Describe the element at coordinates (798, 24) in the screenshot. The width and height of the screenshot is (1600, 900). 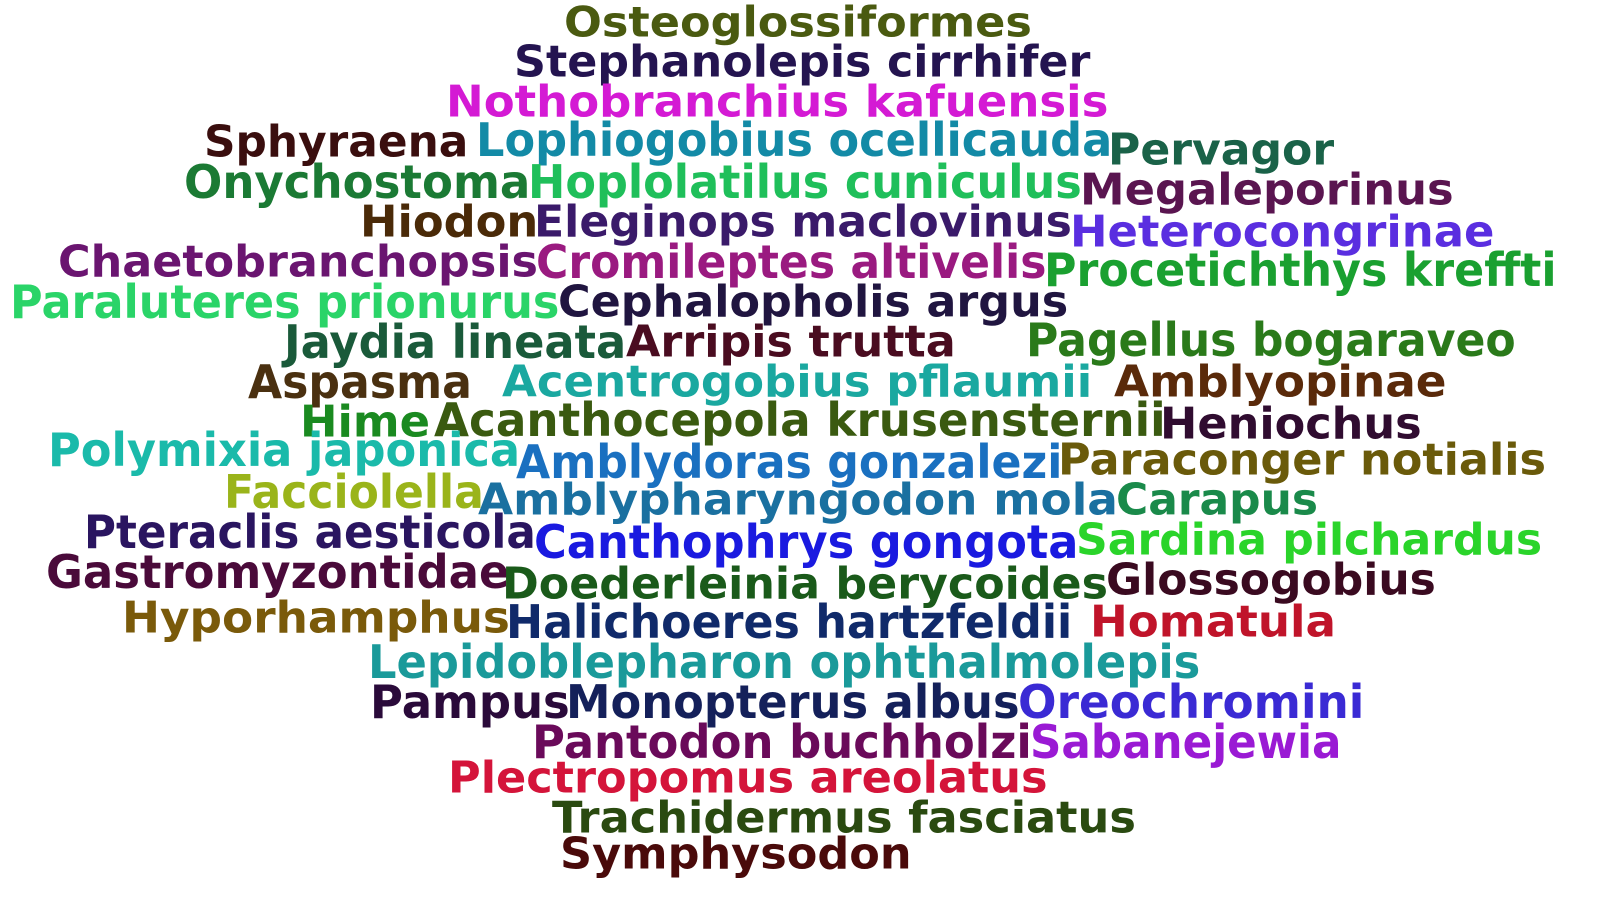
I see `cloud-word: Osteoglossiformes` at that location.